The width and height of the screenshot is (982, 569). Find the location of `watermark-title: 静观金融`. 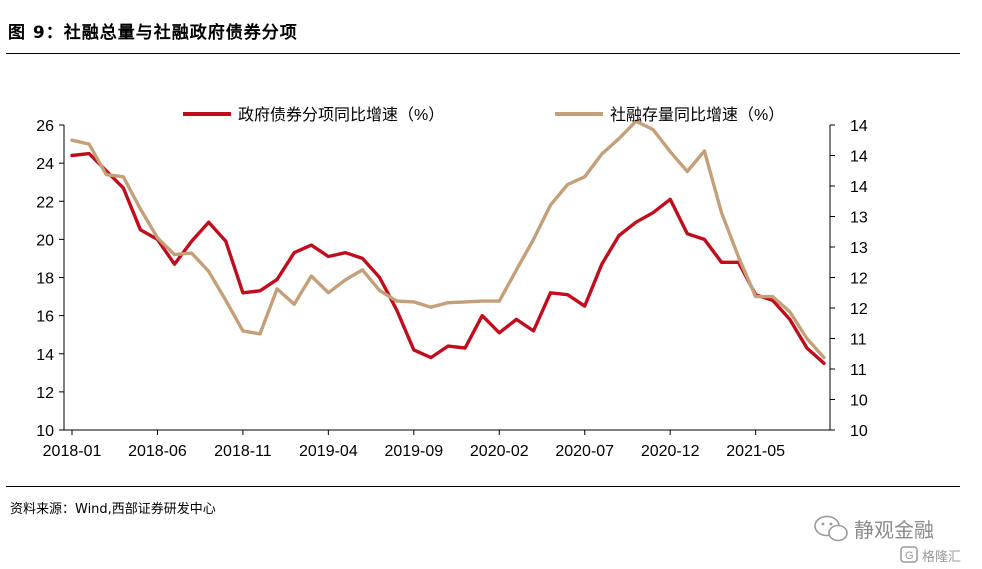

watermark-title: 静观金融 is located at coordinates (894, 530).